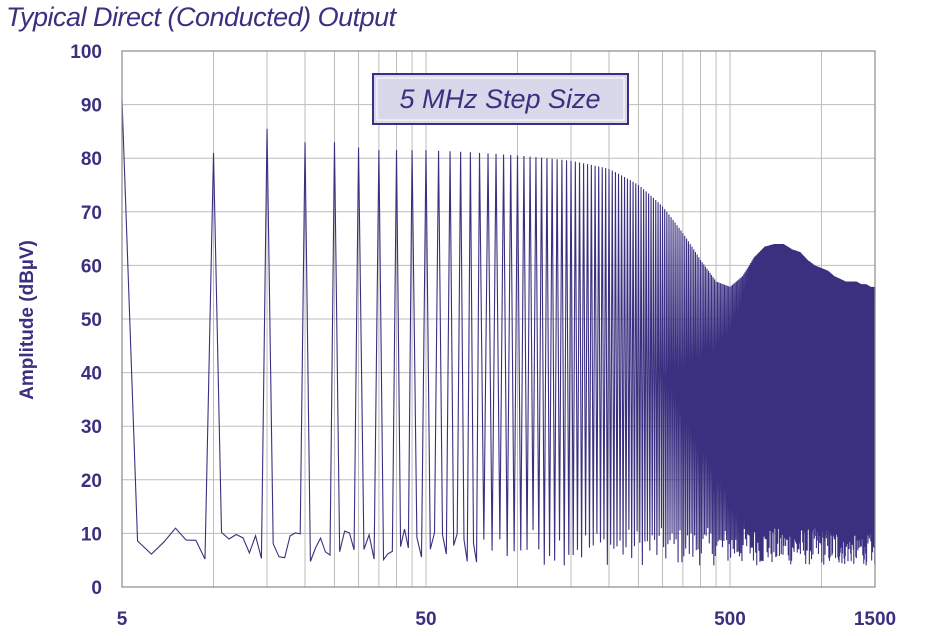  Describe the element at coordinates (730, 619) in the screenshot. I see `x-tick-label: 500` at that location.